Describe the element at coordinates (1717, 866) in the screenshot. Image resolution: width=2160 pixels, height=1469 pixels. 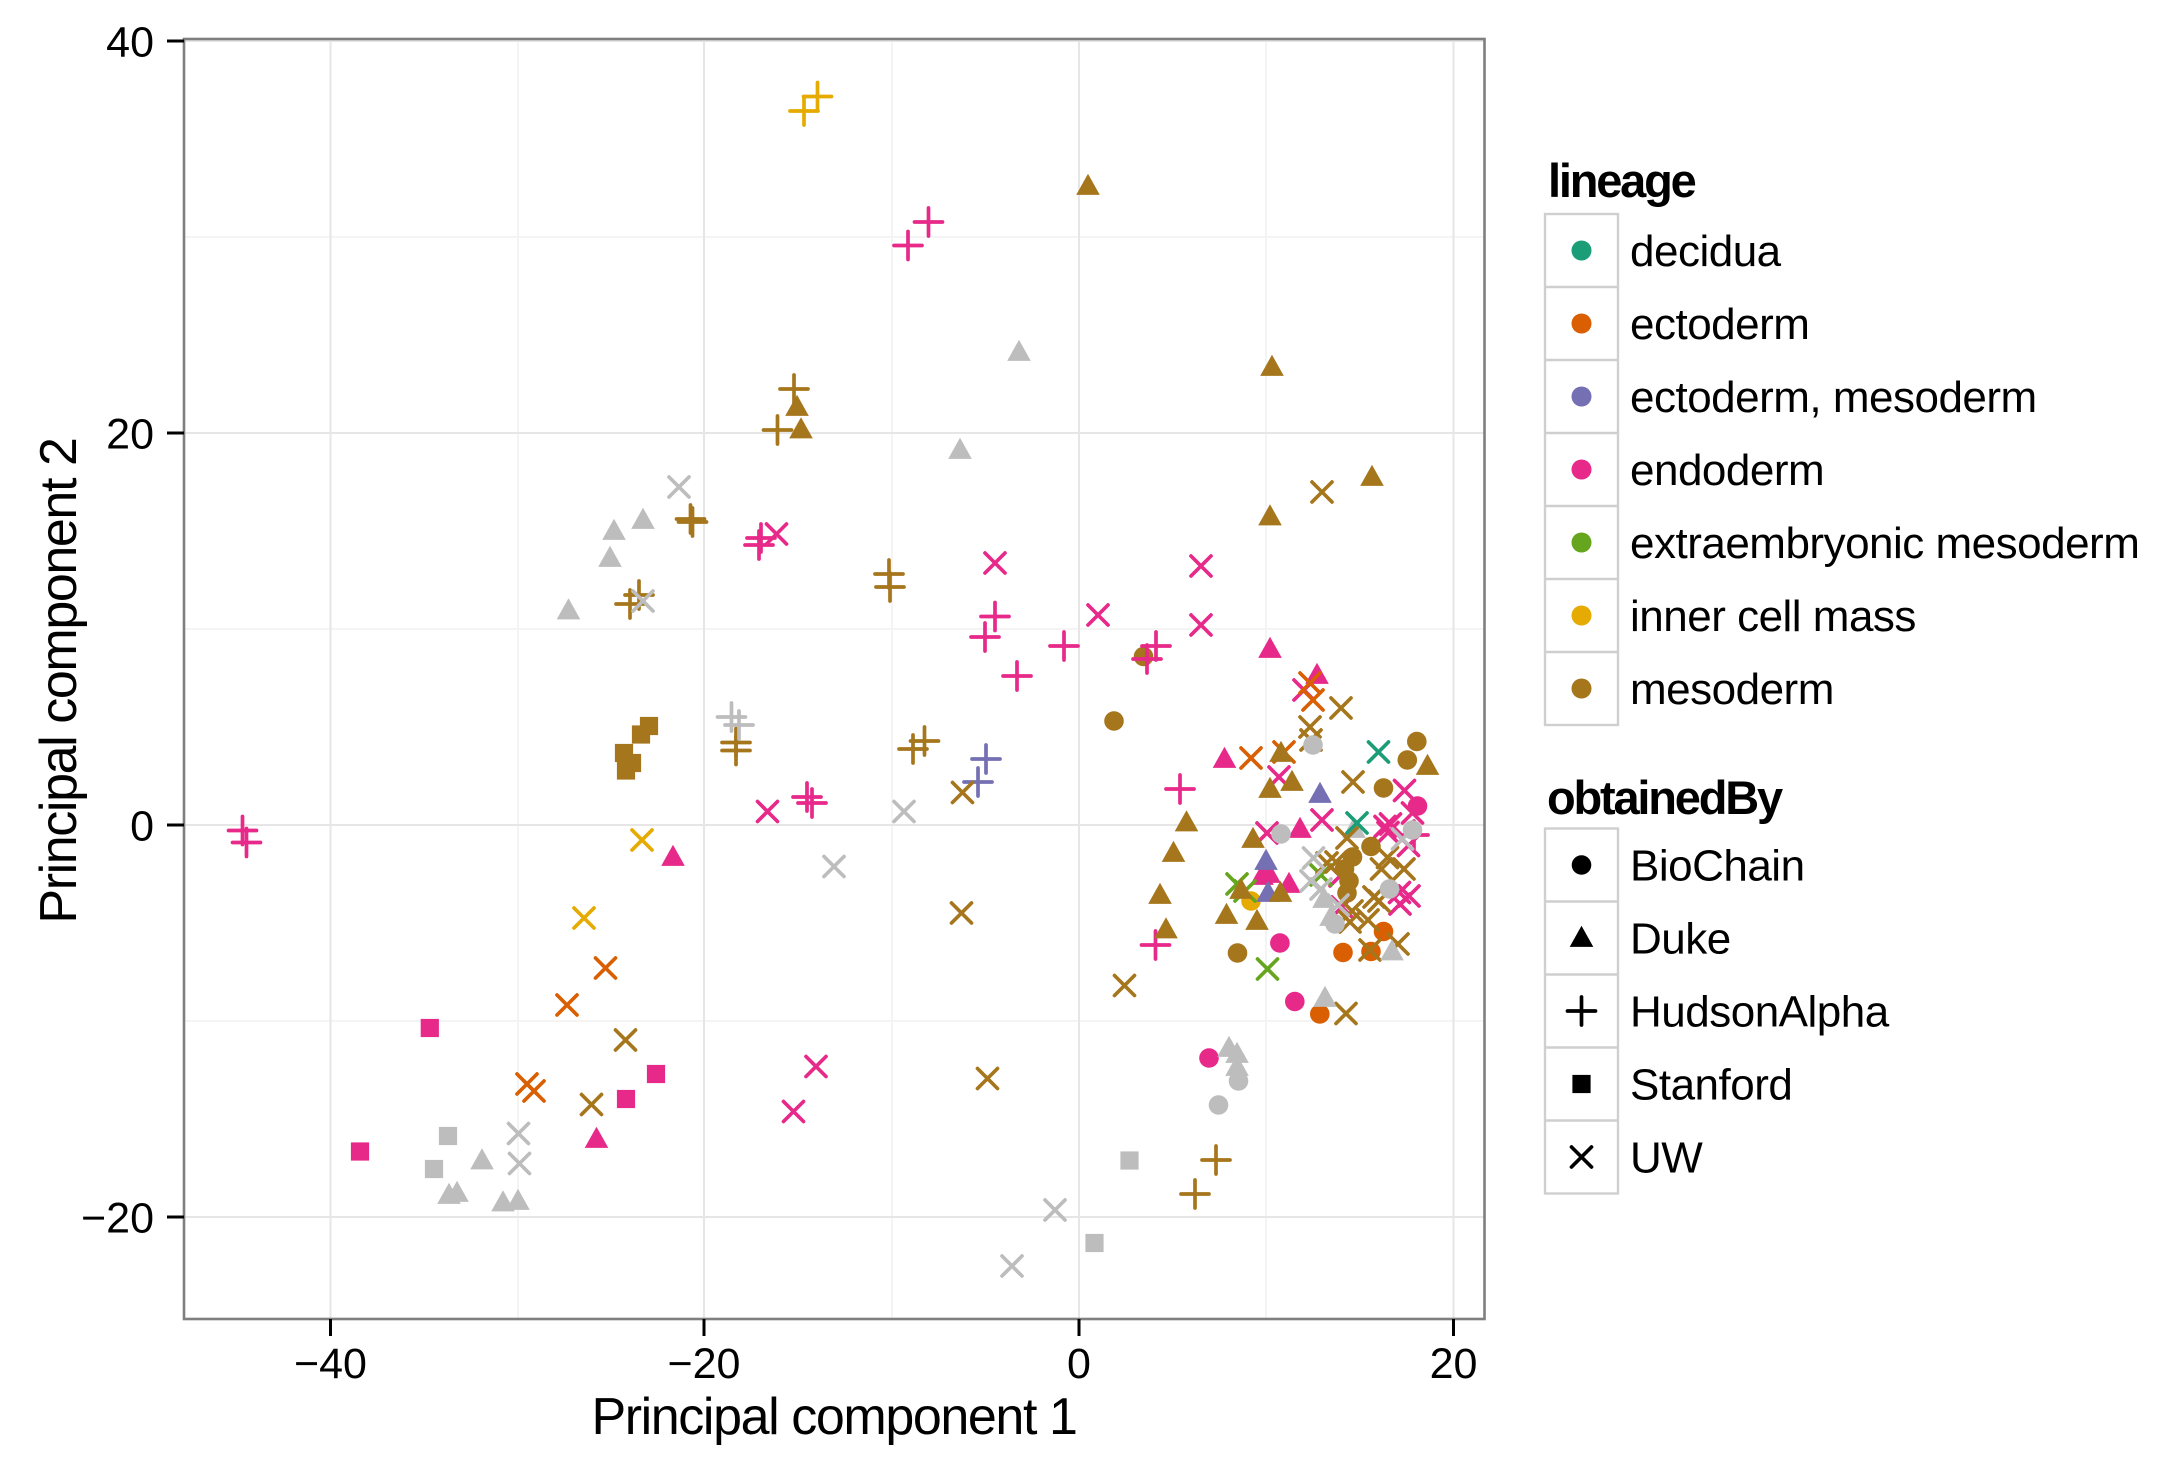
I see `svg-text: BioChain` at that location.